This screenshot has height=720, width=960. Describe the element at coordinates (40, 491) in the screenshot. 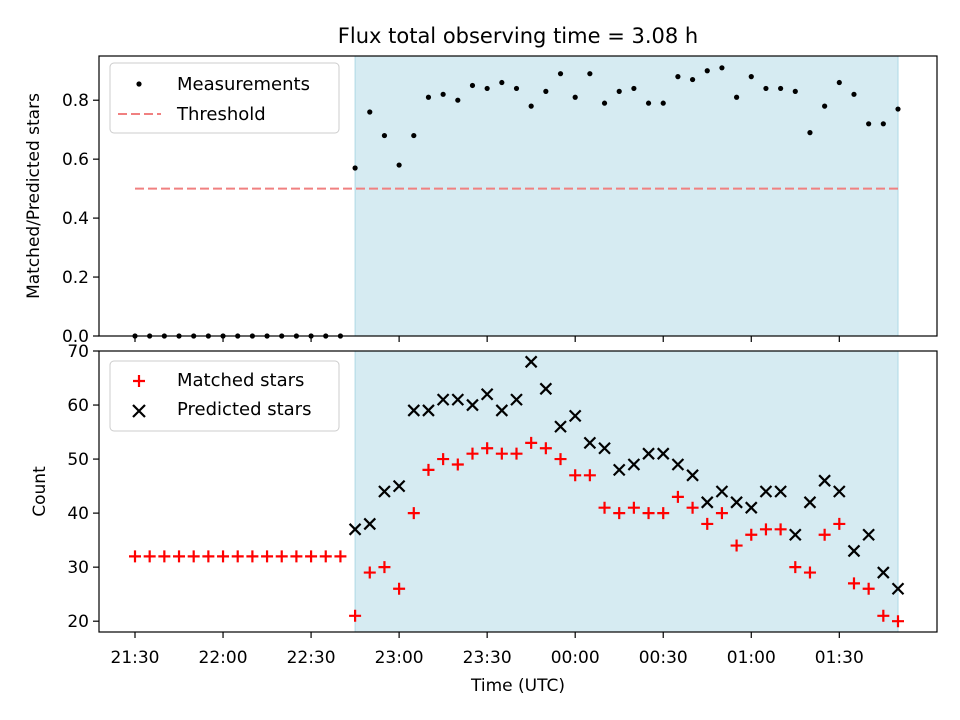

I see `bottom-y-axis-label: Count` at that location.